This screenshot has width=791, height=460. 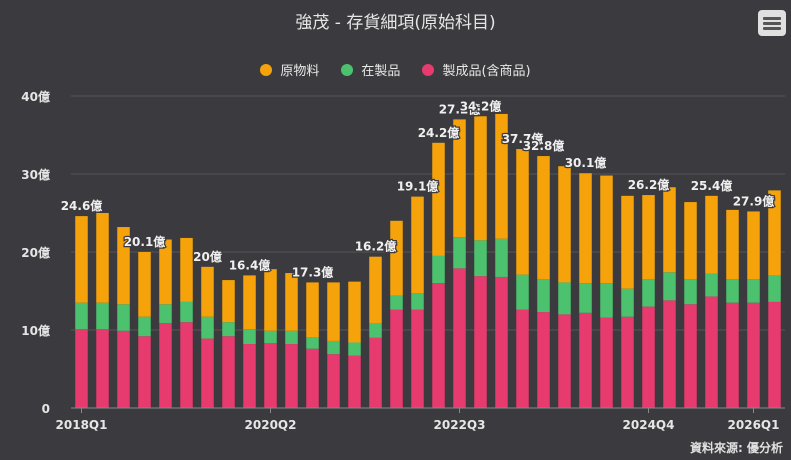 I want to click on legend-dot-finished, so click(x=428, y=69).